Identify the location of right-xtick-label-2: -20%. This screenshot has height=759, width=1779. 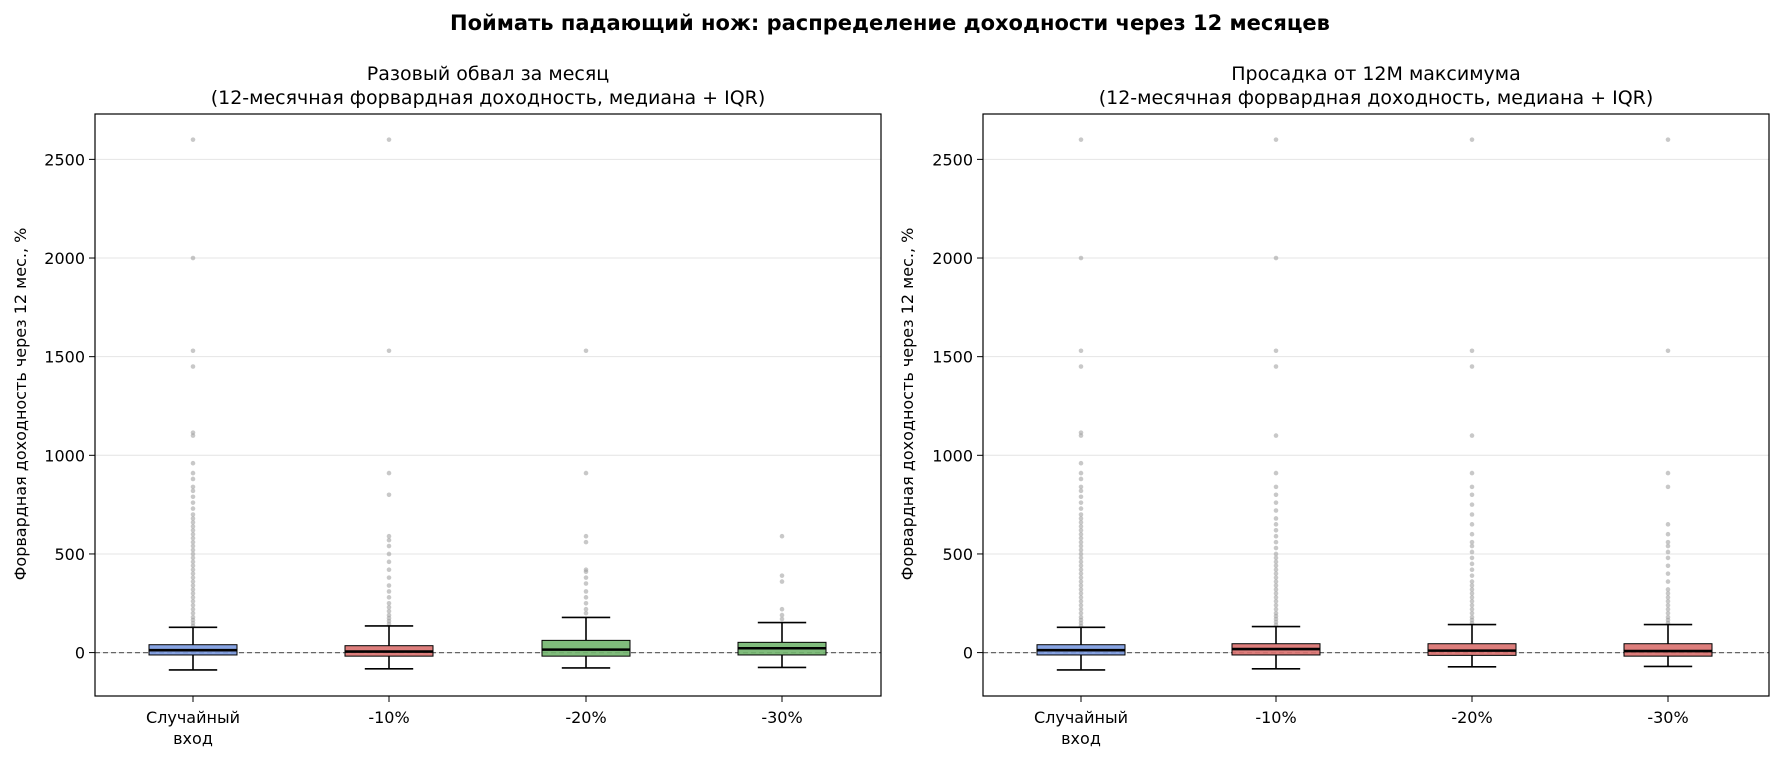
(1471, 717).